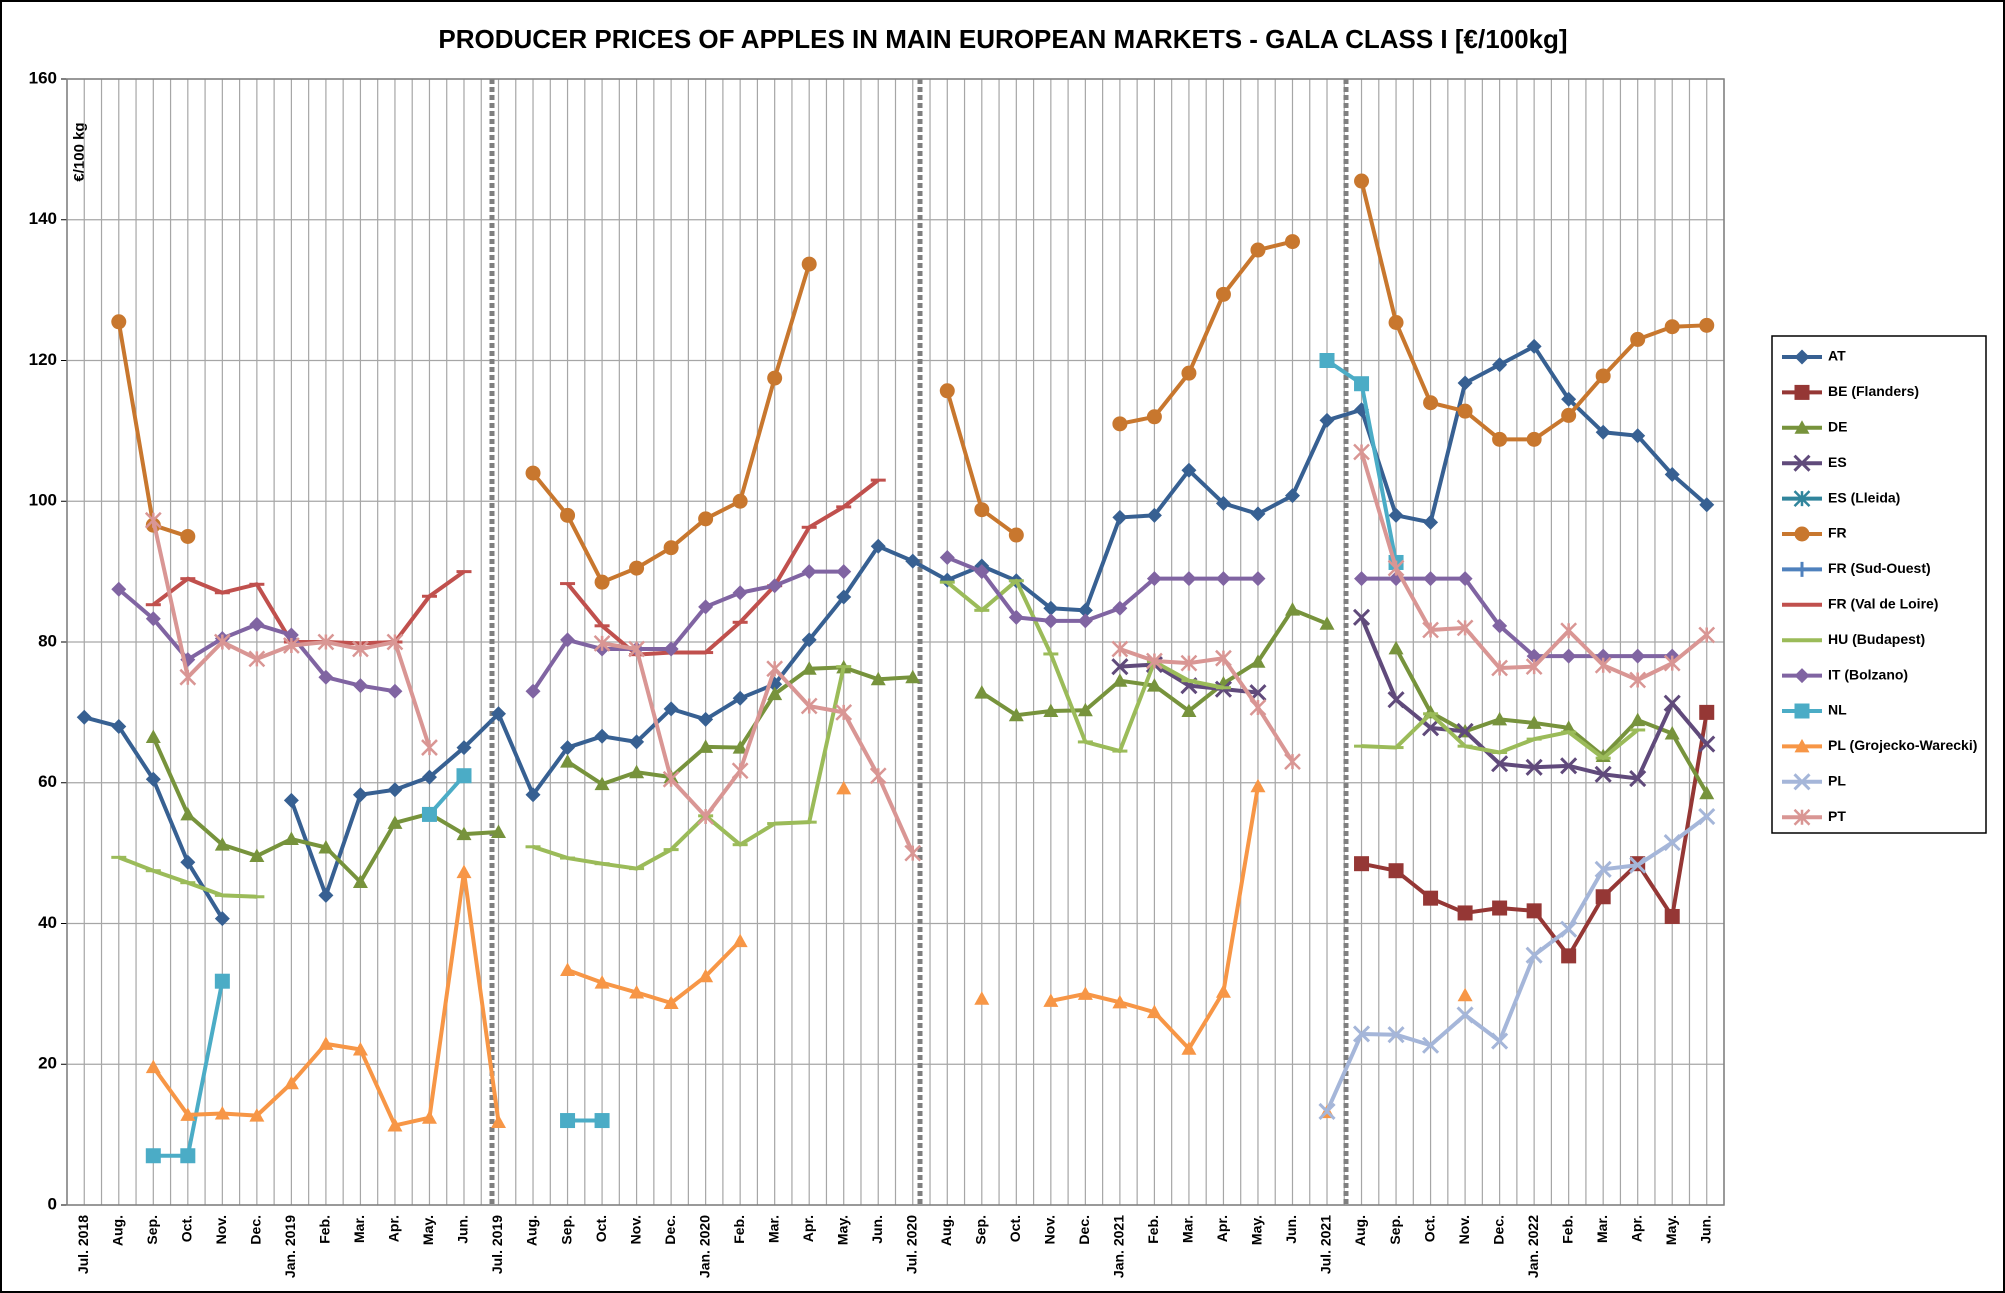 The image size is (2005, 1293). Describe the element at coordinates (1326, 1244) in the screenshot. I see `x-tick-label: Jul. 2021` at that location.